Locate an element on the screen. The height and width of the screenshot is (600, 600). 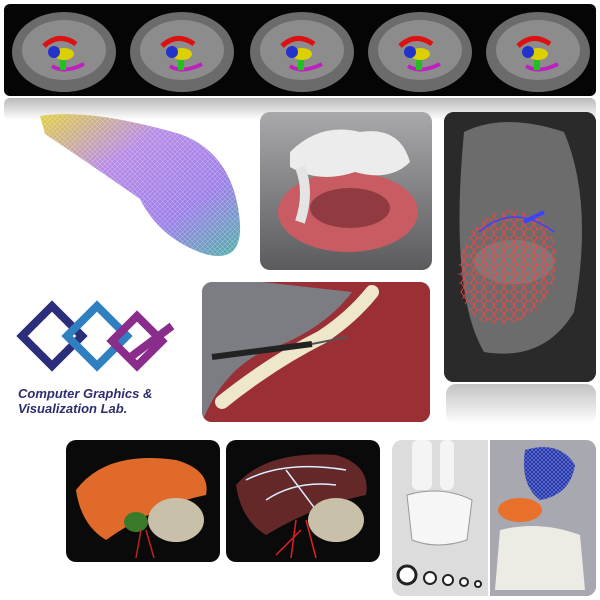
heart-reflection is located at coordinates (521, 404).